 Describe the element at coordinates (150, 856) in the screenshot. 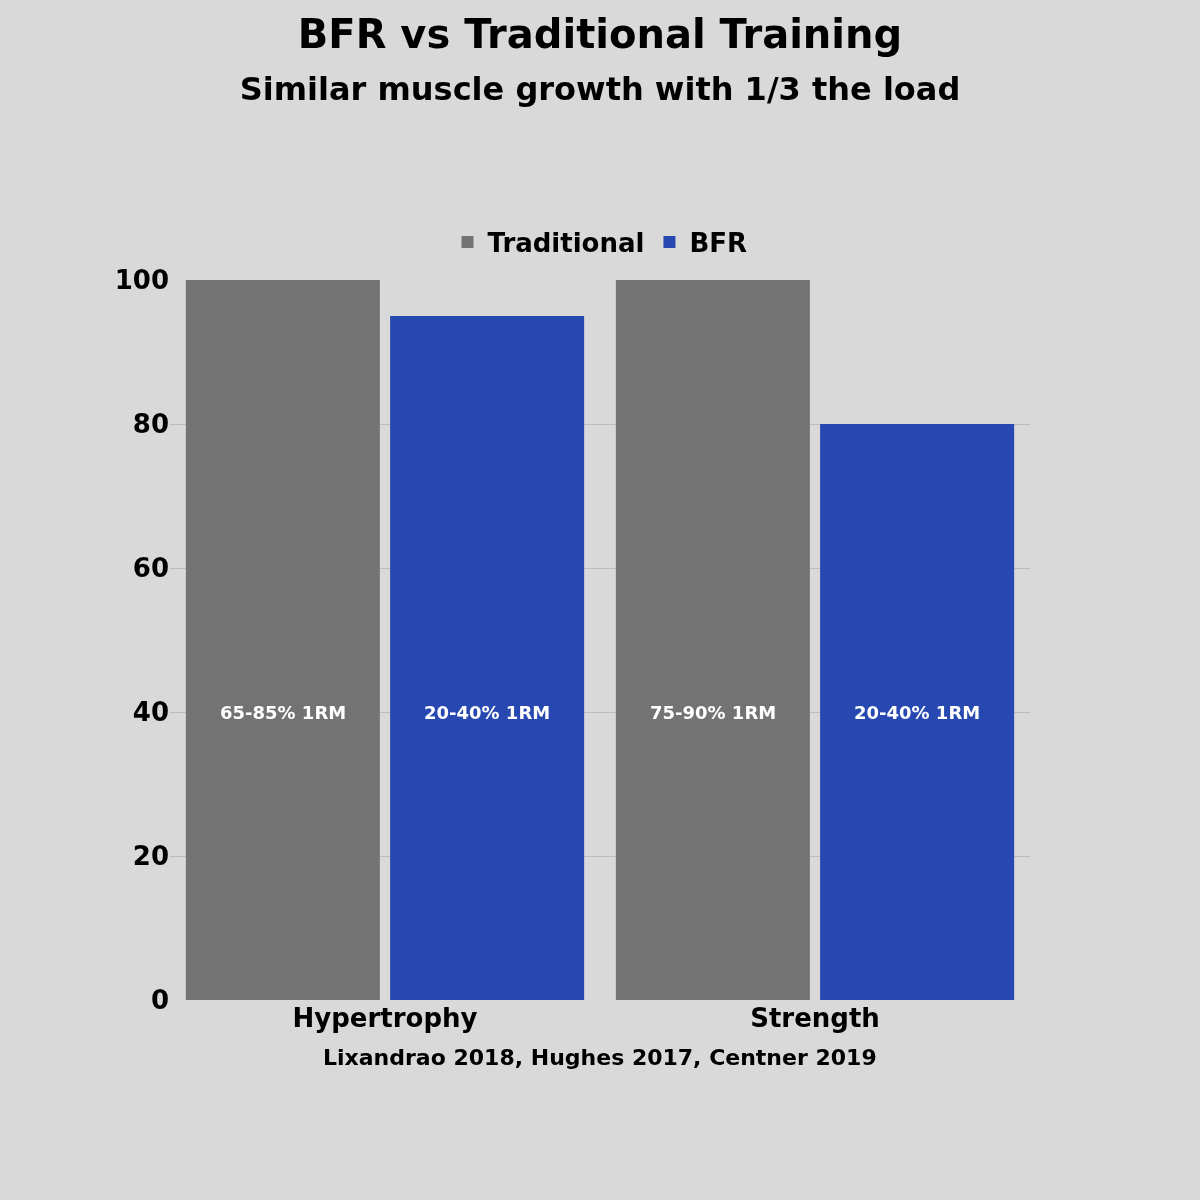

I see `y-tick-label: 20` at that location.